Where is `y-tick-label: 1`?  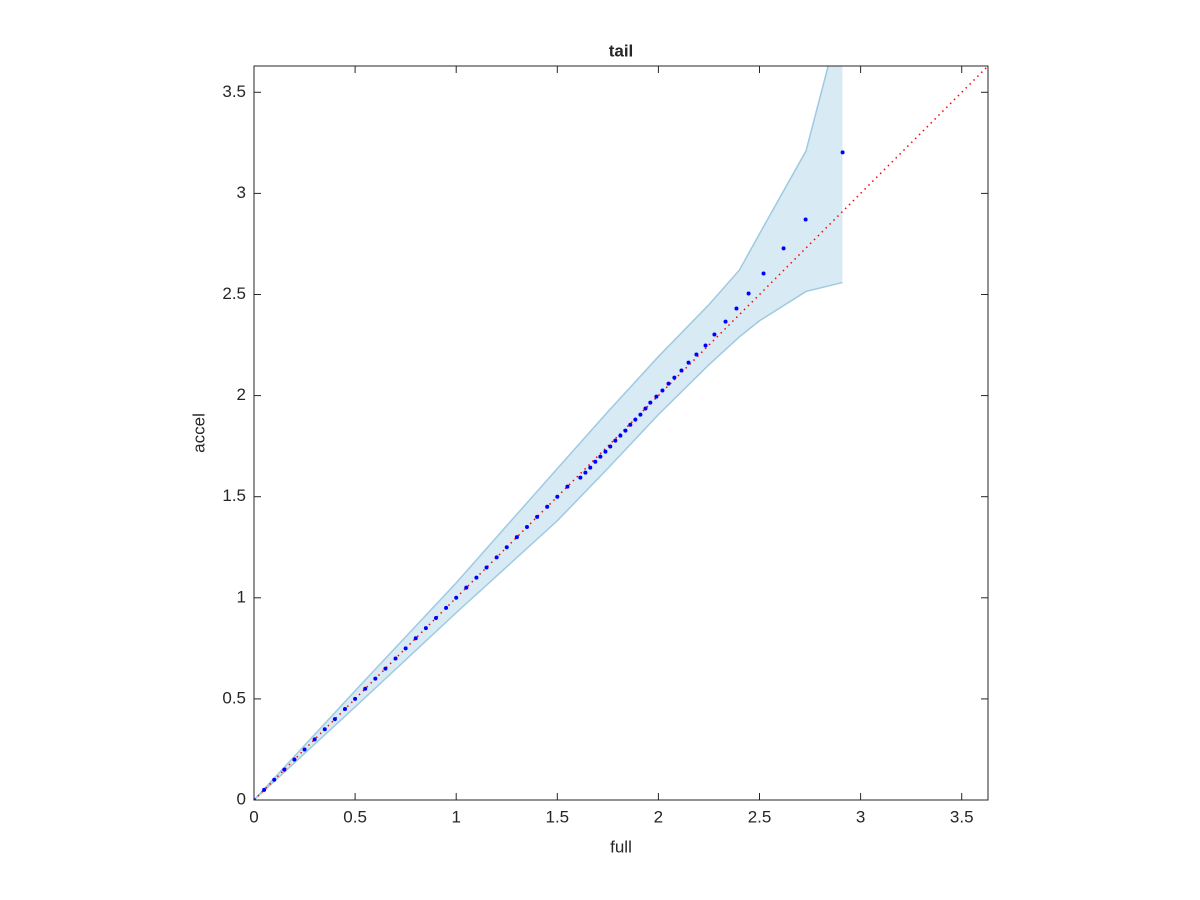
y-tick-label: 1 is located at coordinates (241, 596).